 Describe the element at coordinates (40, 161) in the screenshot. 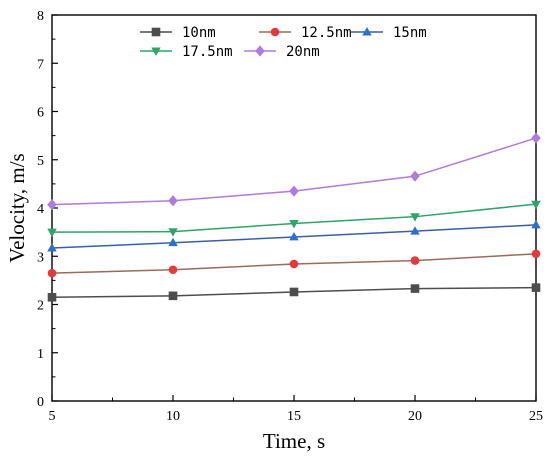

I see `y-tick-label: 5` at that location.